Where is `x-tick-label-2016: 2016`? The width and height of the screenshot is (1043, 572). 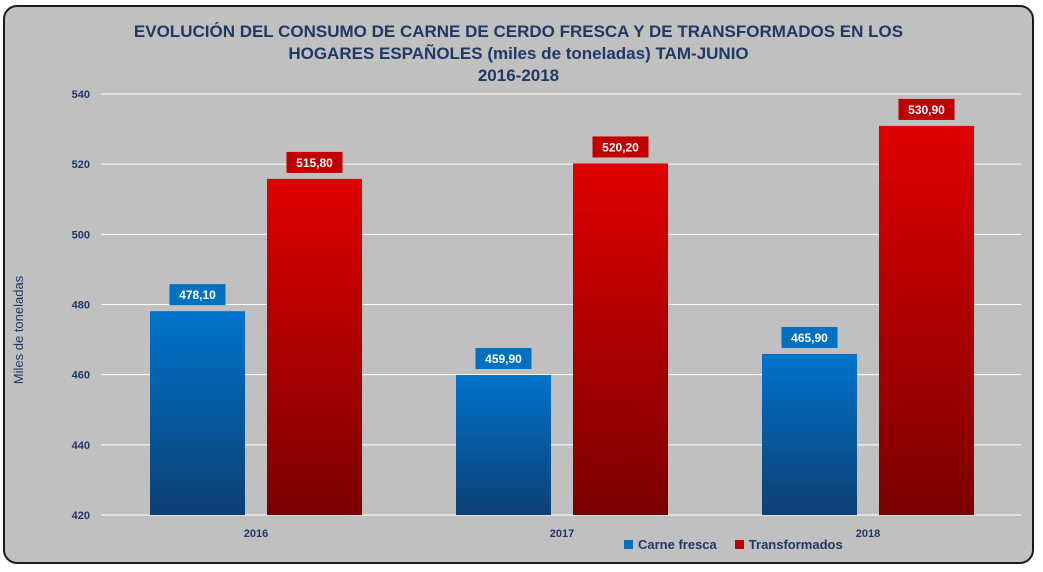 x-tick-label-2016: 2016 is located at coordinates (256, 534).